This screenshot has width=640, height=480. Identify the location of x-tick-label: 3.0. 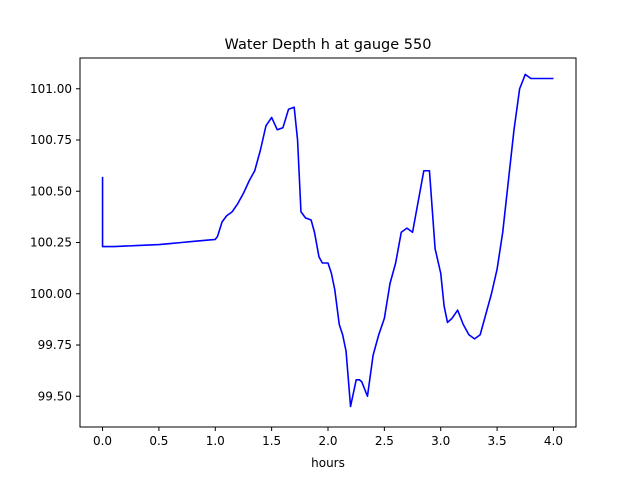
(440, 441).